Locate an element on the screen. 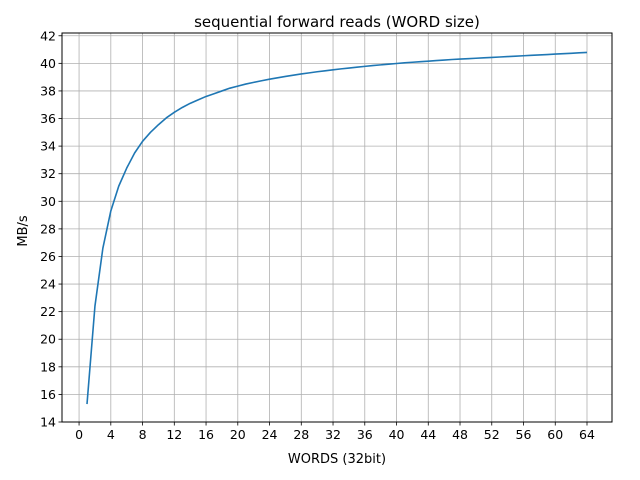  x-tick-label: 4 is located at coordinates (111, 434).